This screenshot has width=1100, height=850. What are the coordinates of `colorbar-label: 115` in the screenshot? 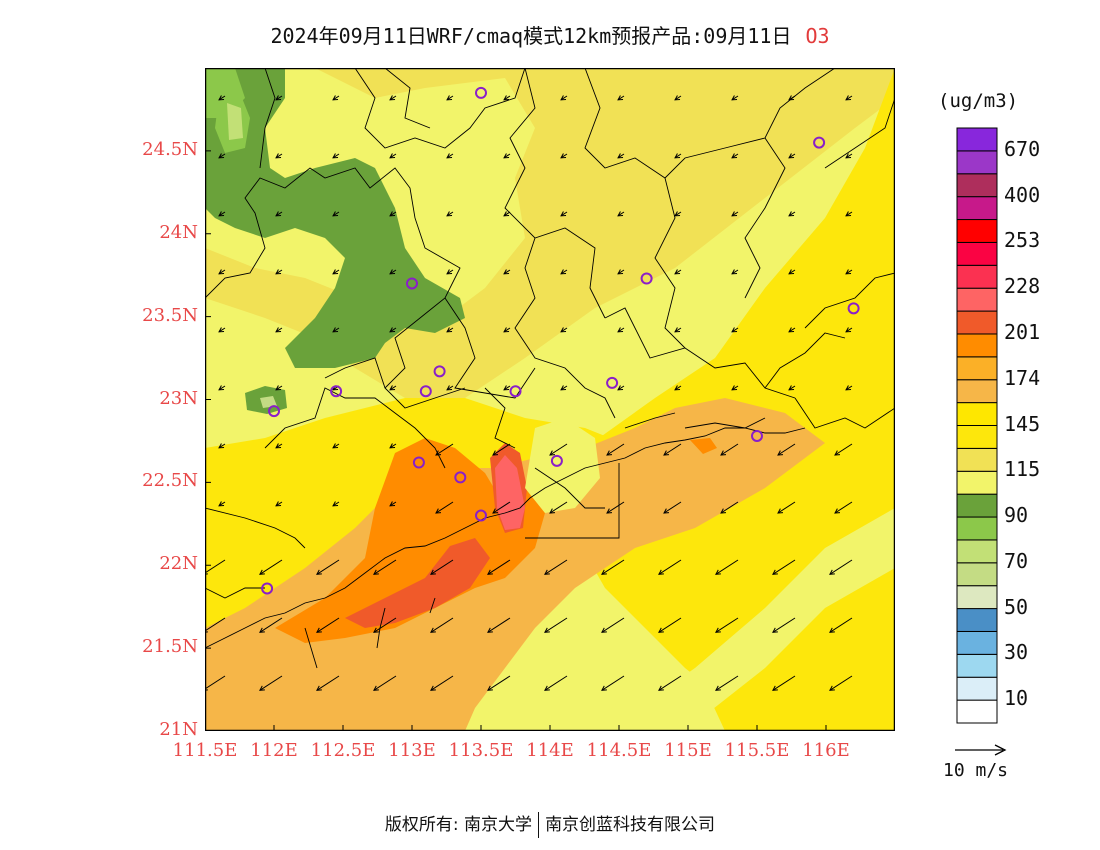 It's located at (1022, 469).